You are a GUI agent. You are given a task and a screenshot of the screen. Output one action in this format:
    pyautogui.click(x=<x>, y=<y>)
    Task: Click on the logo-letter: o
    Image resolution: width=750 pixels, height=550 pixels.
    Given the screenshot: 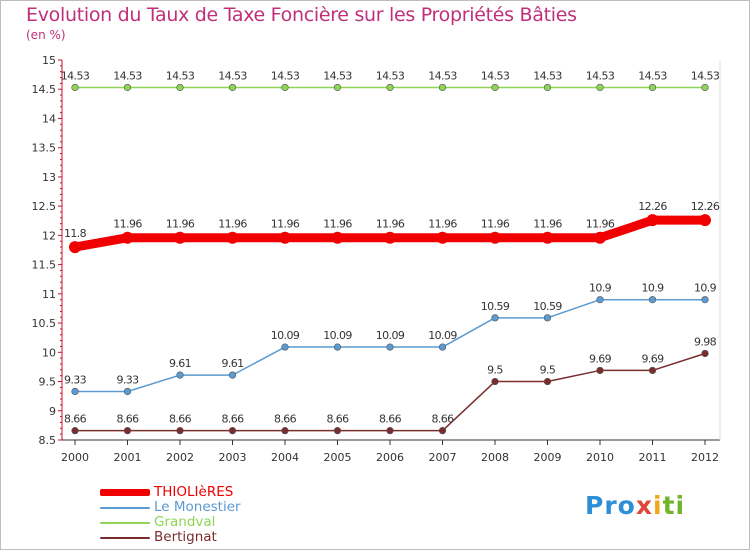 What is the action you would take?
    pyautogui.click(x=626, y=505)
    